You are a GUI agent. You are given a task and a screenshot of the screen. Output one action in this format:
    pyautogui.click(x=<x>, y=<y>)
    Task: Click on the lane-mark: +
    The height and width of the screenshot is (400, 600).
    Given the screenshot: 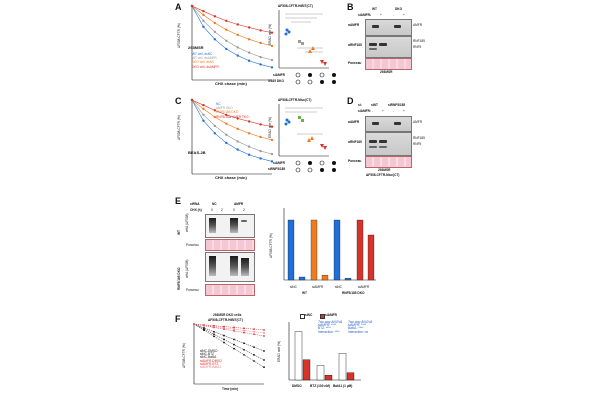 What is the action you would take?
    pyautogui.click(x=381, y=15)
    